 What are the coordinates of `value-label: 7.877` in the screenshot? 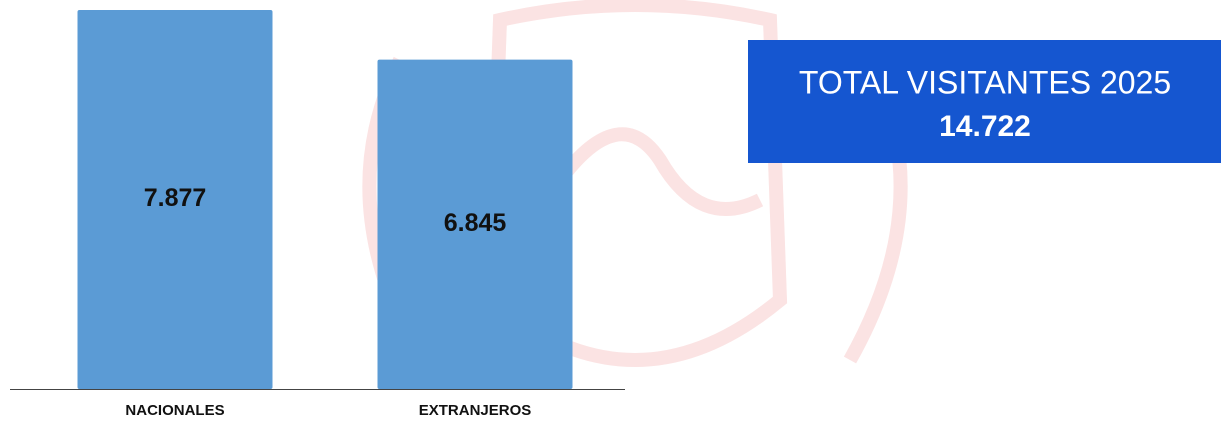 It's located at (175, 198).